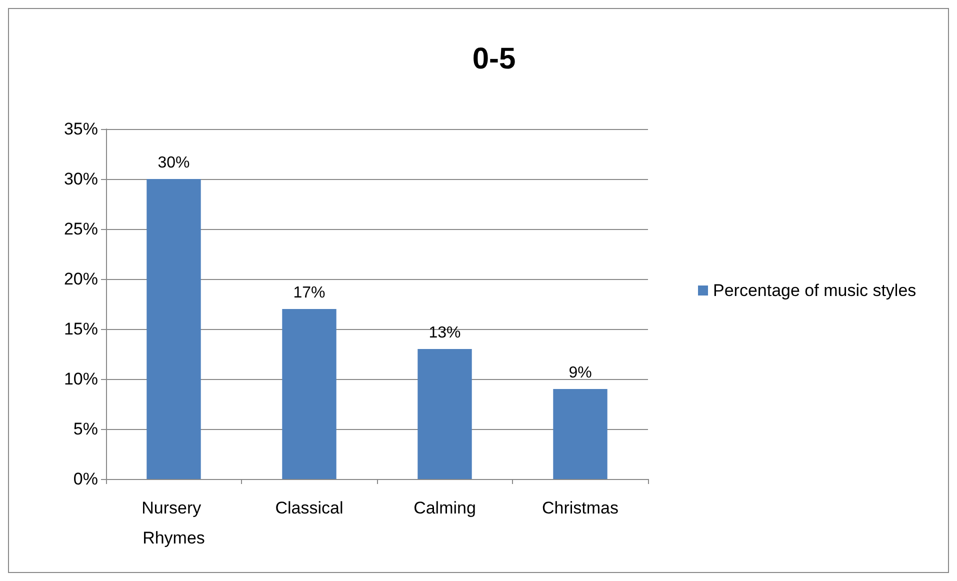 This screenshot has height=581, width=957. What do you see at coordinates (85, 429) in the screenshot?
I see `y-tick-label: 5%` at bounding box center [85, 429].